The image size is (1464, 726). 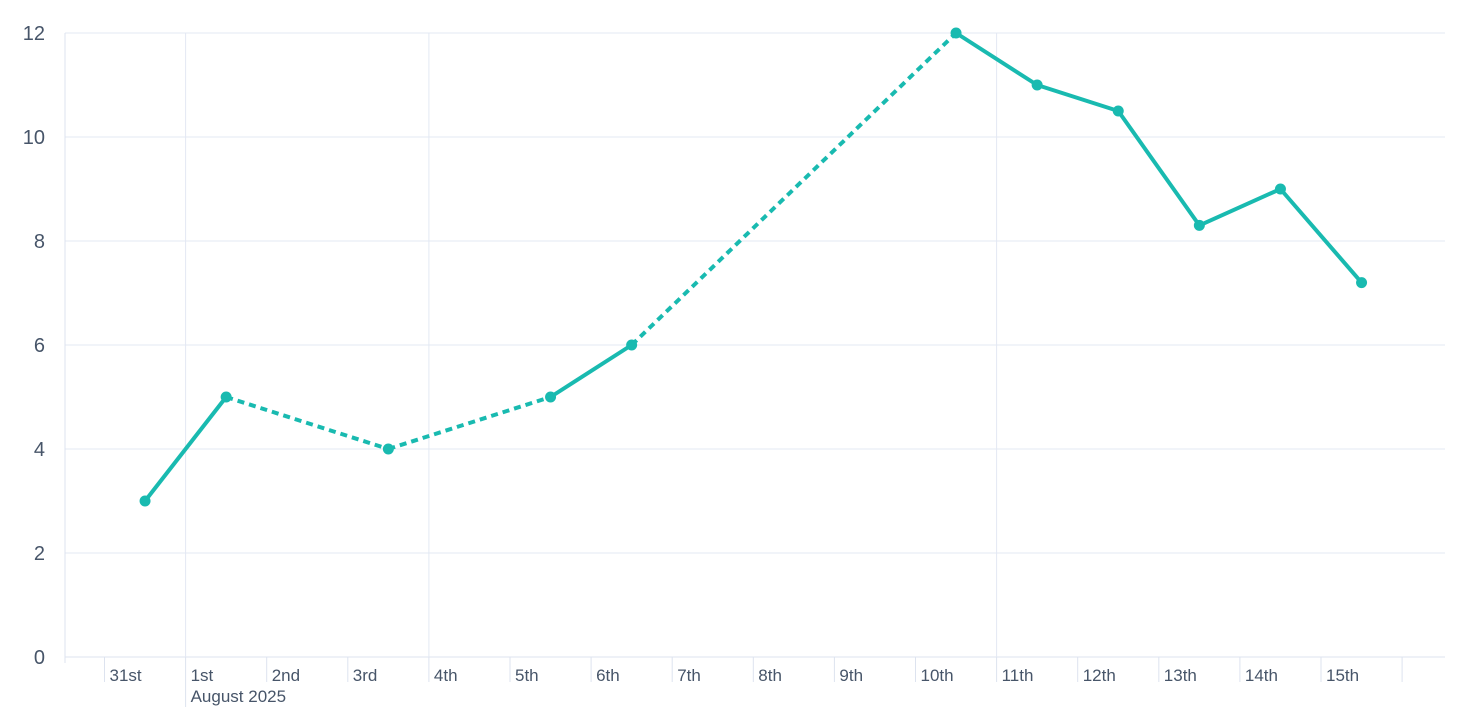 What do you see at coordinates (39, 346) in the screenshot?
I see `y-axis-label: 6` at bounding box center [39, 346].